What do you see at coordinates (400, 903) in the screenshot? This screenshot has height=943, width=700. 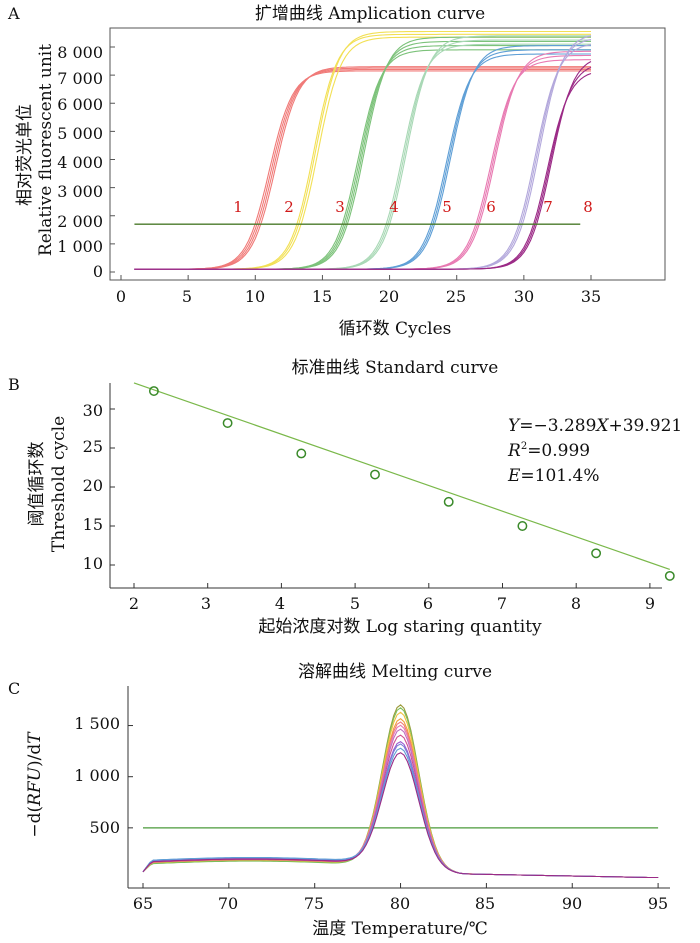 I see `x-tick-label: 80` at bounding box center [400, 903].